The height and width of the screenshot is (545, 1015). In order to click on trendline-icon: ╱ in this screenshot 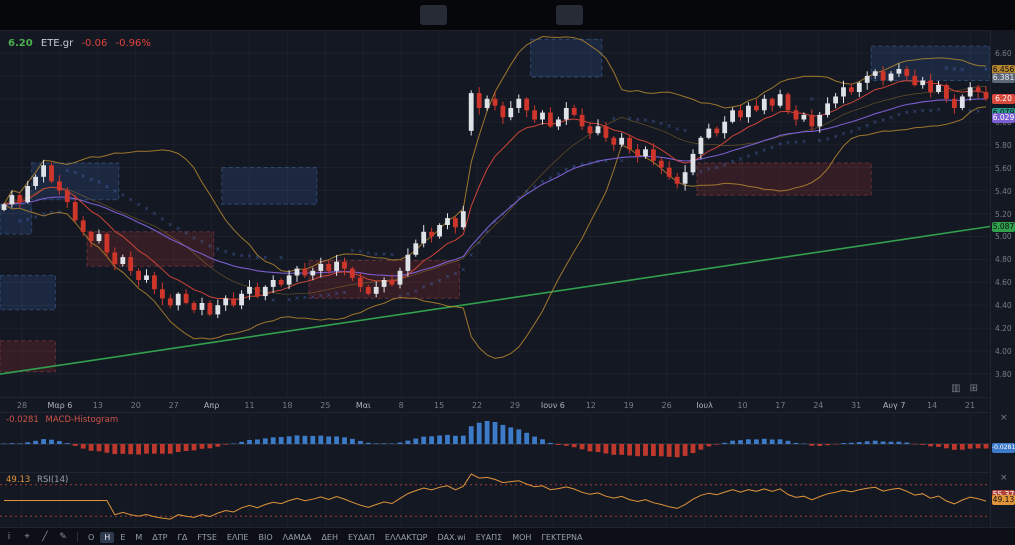, I will do `click(45, 537)`.